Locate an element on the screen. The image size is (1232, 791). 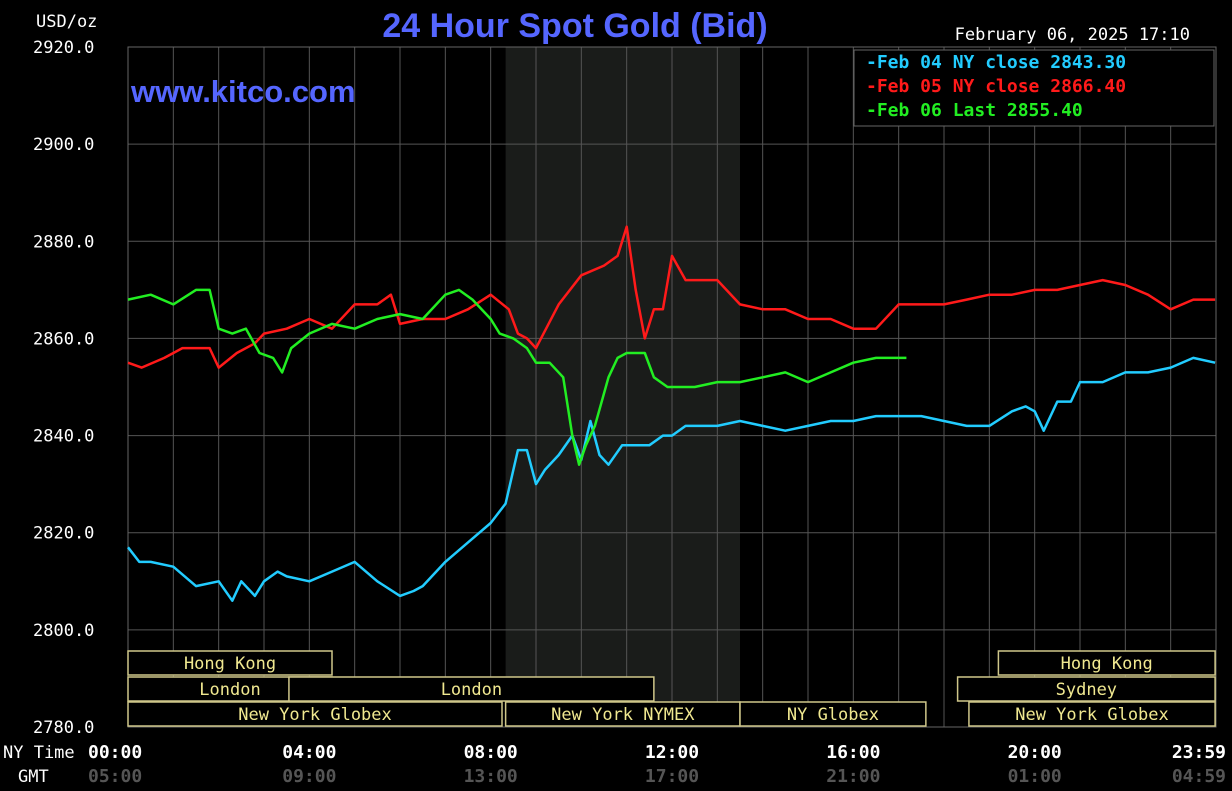
legend-box is located at coordinates (1034, 88).